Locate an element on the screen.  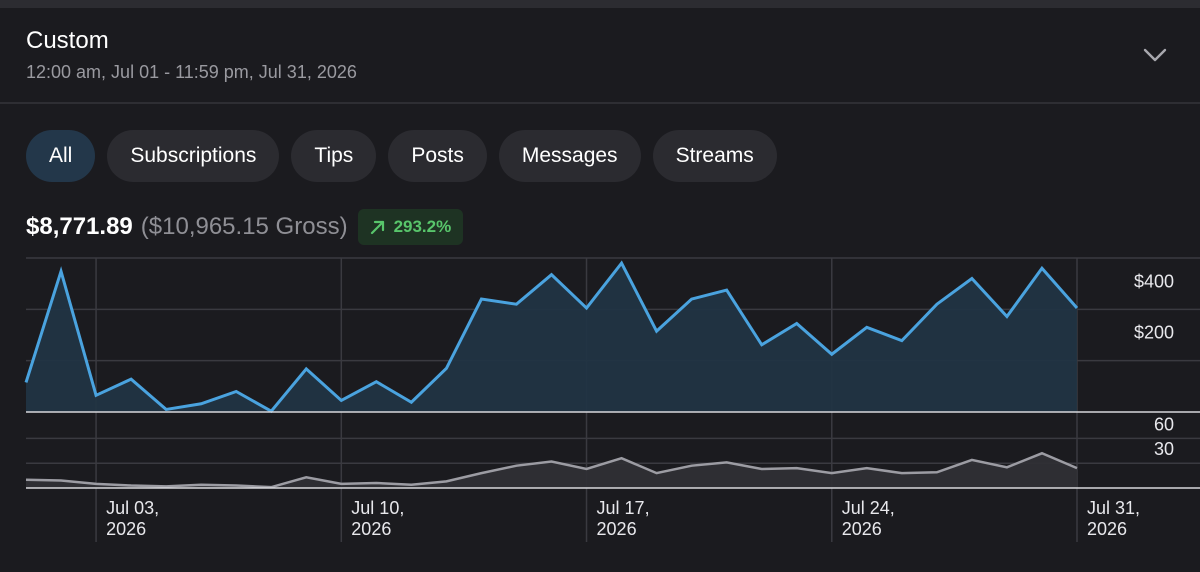
filter-chip-posts: Posts is located at coordinates (437, 156).